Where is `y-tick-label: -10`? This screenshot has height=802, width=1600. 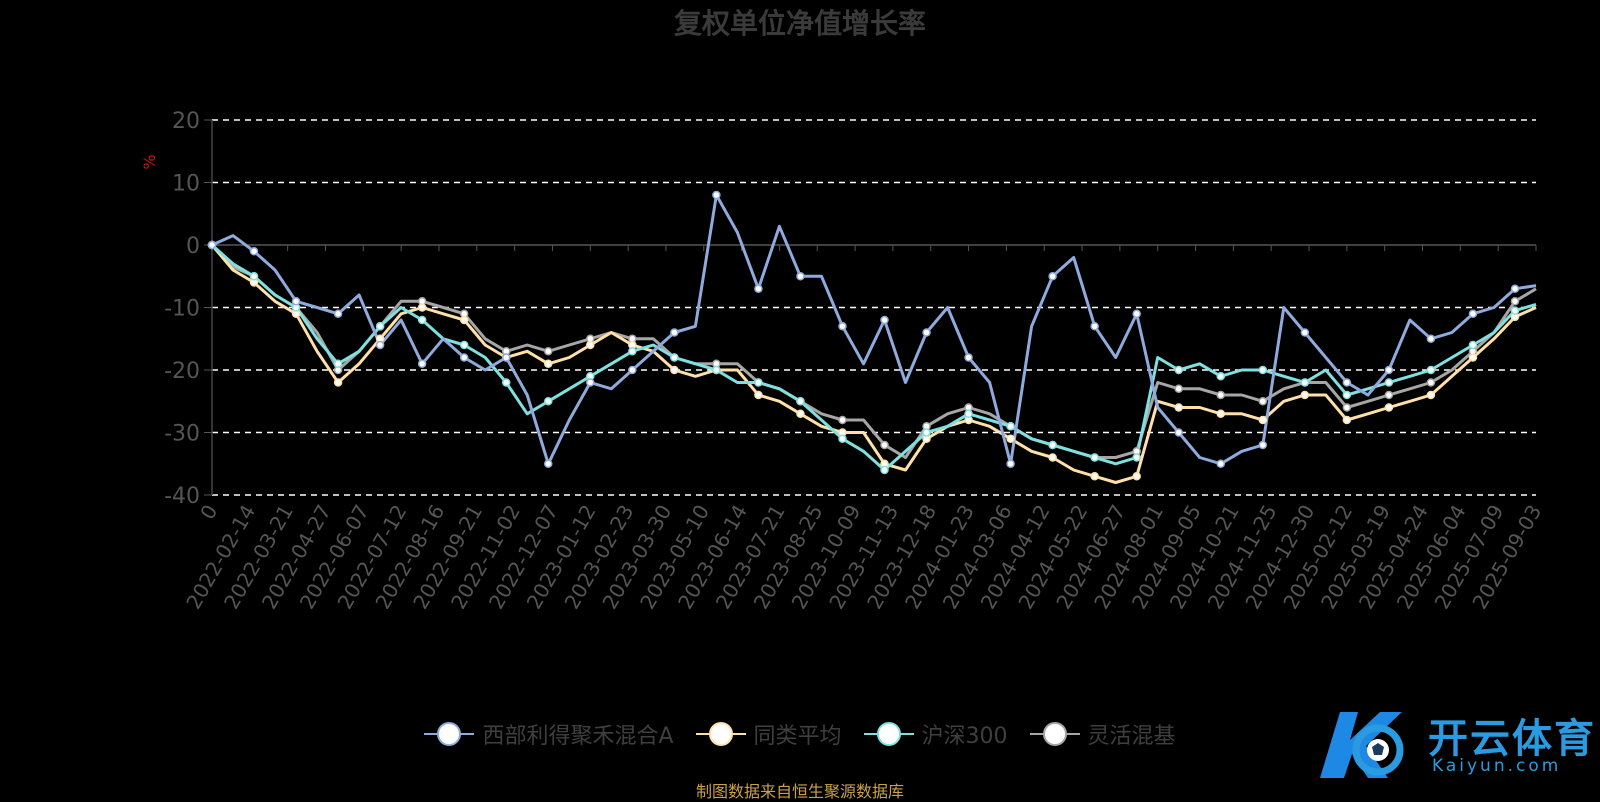
y-tick-label: -10 is located at coordinates (182, 309).